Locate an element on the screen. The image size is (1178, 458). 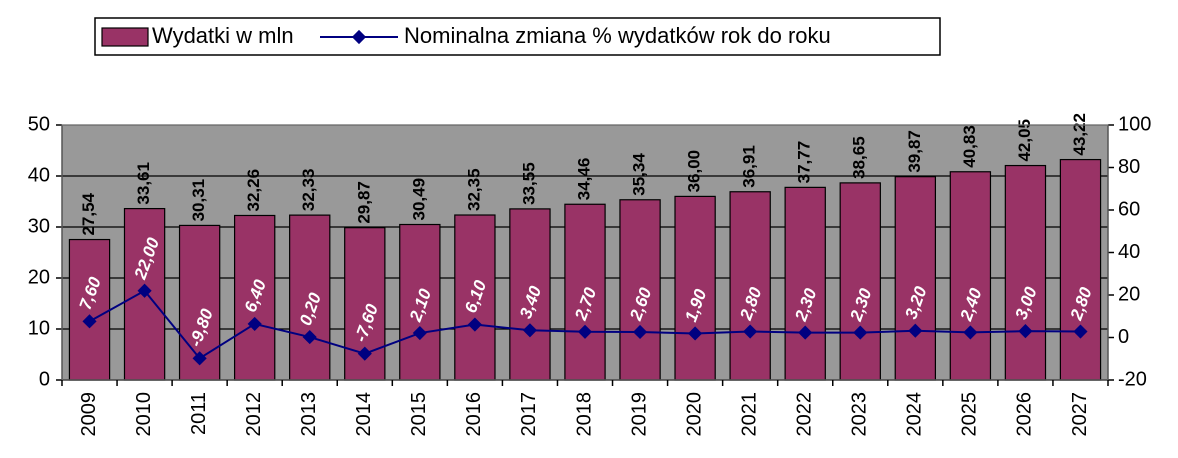
bar-value-label: 42,05 is located at coordinates (1024, 140).